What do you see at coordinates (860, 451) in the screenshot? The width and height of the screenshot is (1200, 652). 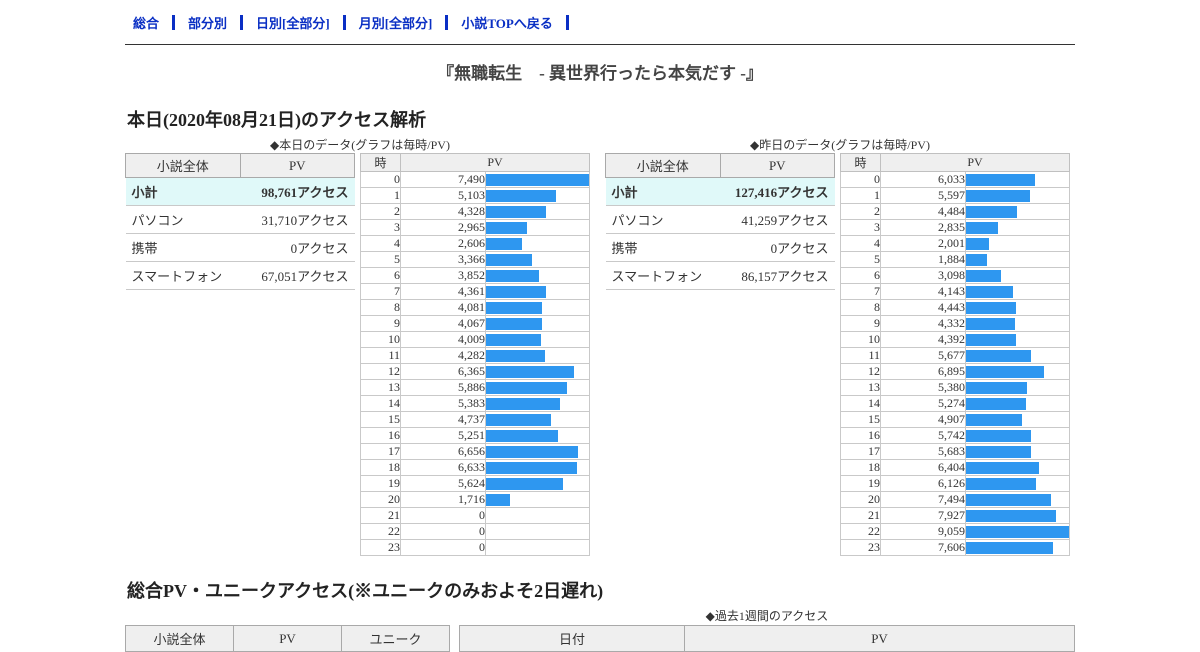 I see `hour-cell: 17` at bounding box center [860, 451].